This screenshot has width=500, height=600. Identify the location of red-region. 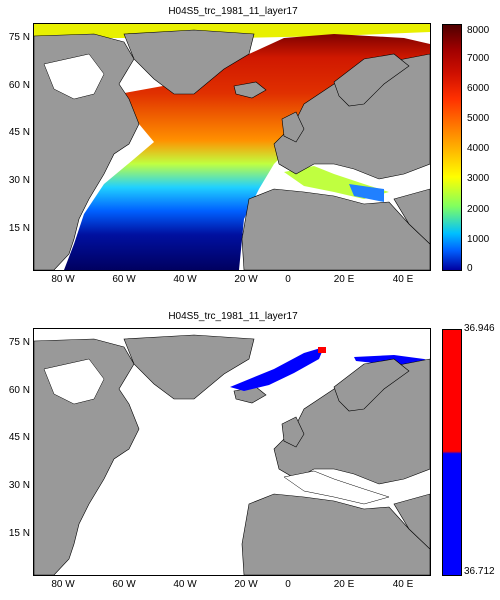
(322, 350).